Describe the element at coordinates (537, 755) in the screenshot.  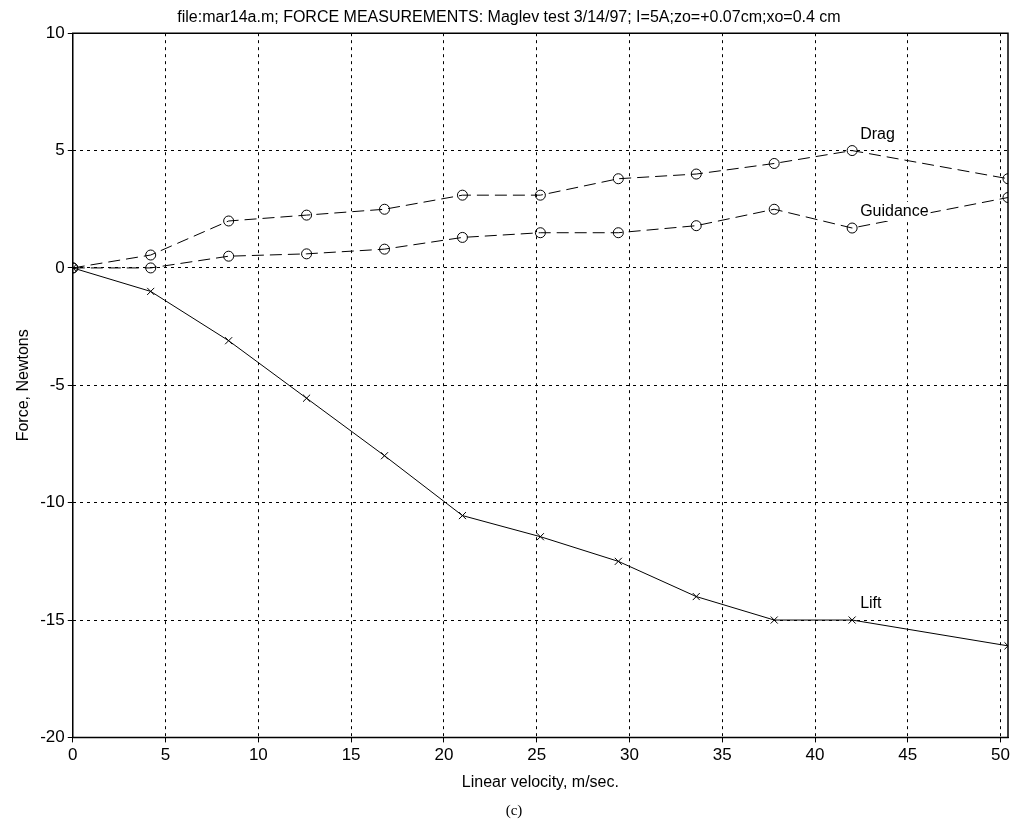
I see `x-tick-label: 25` at that location.